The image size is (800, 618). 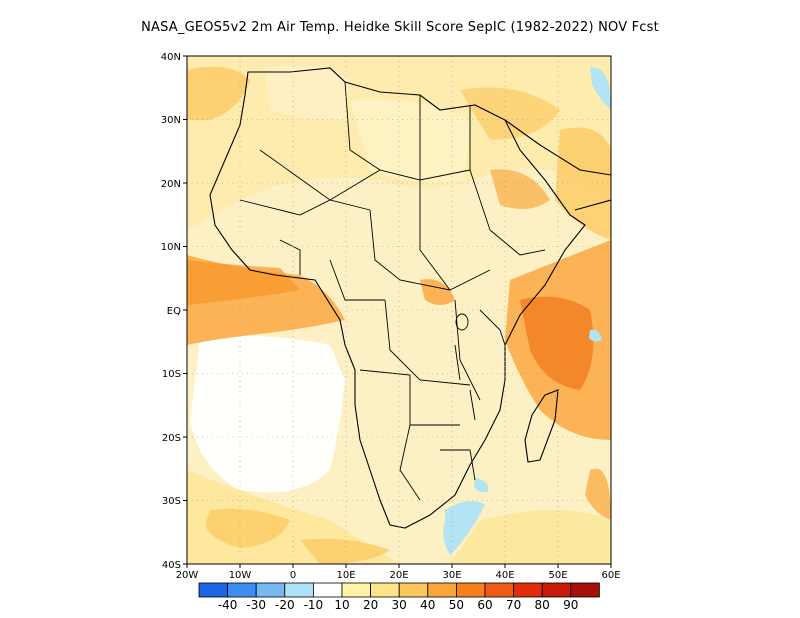 I want to click on lat-label: 40S, so click(x=171, y=565).